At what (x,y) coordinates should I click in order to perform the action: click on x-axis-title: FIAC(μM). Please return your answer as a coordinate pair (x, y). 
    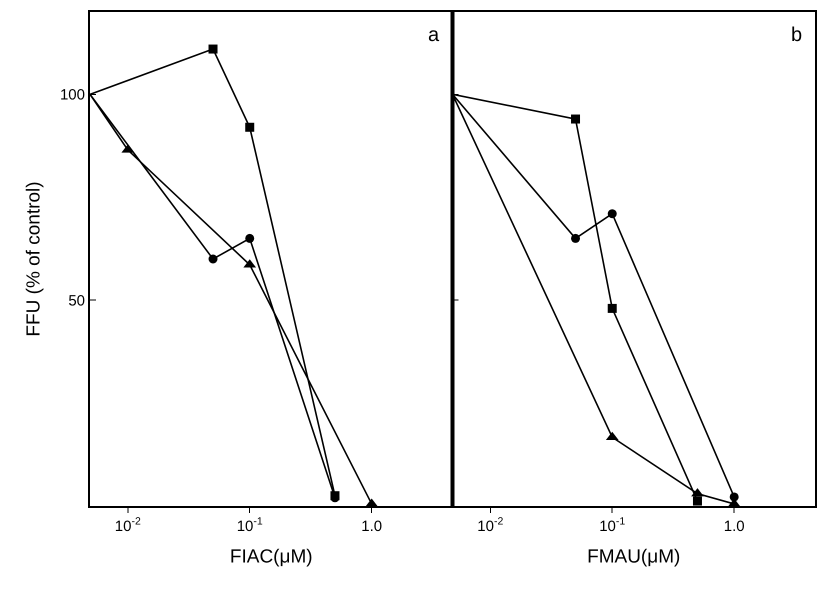
    Looking at the image, I should click on (271, 557).